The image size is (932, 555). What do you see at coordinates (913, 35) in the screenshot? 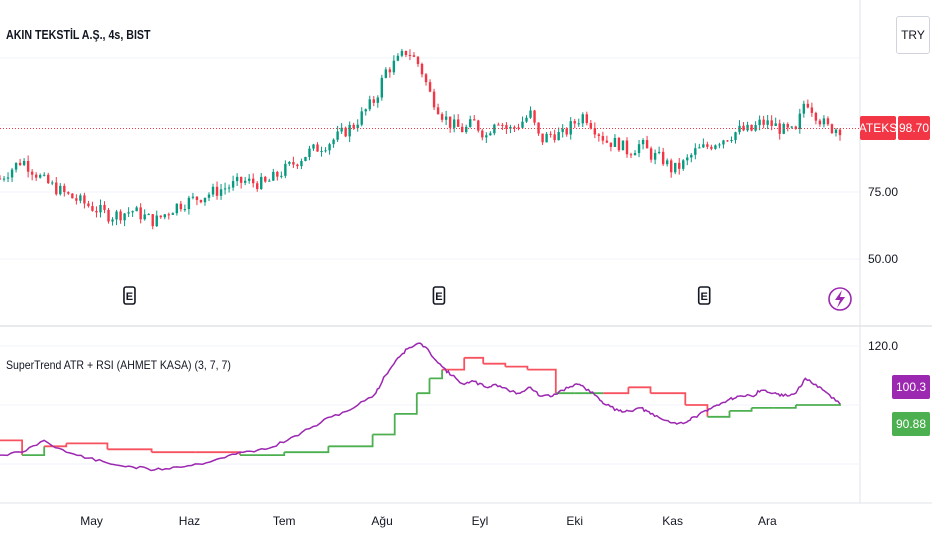
I see `currency-button: TRY` at bounding box center [913, 35].